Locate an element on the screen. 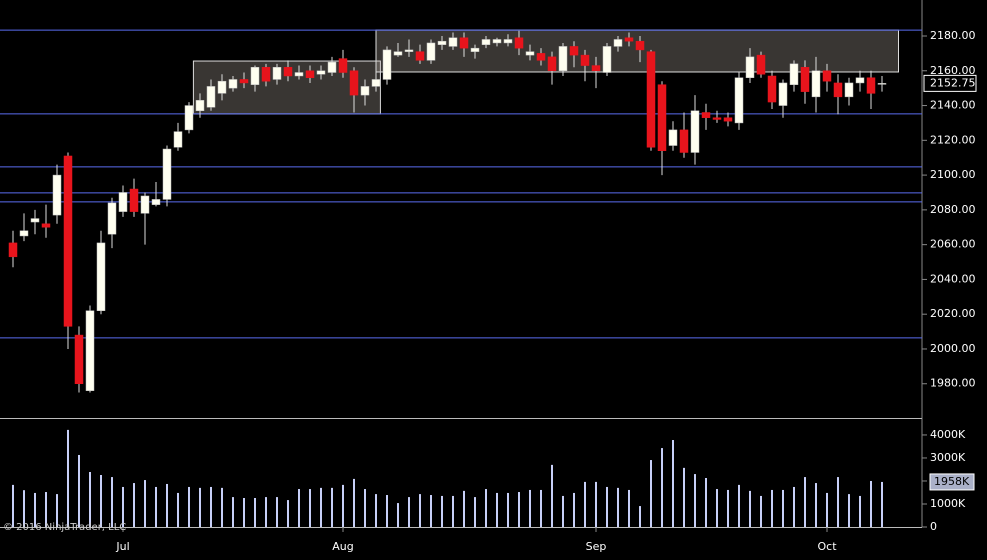  volume-tick-label: 0 is located at coordinates (933, 526).